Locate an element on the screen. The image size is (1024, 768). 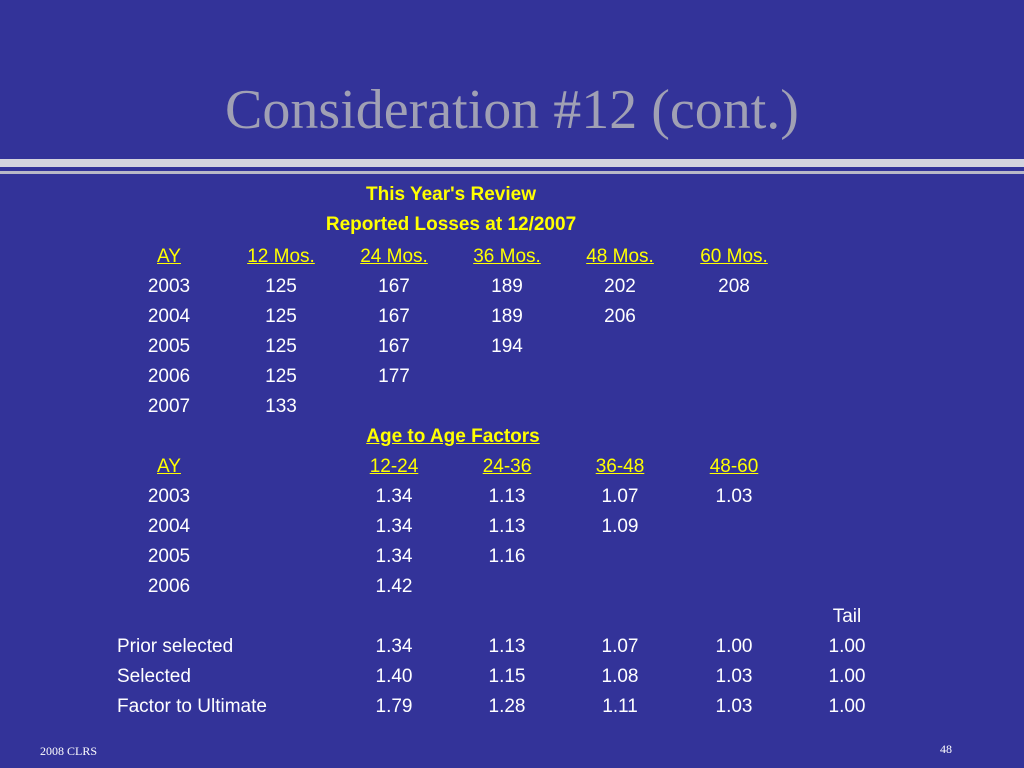
table-cell: 133 is located at coordinates (281, 406).